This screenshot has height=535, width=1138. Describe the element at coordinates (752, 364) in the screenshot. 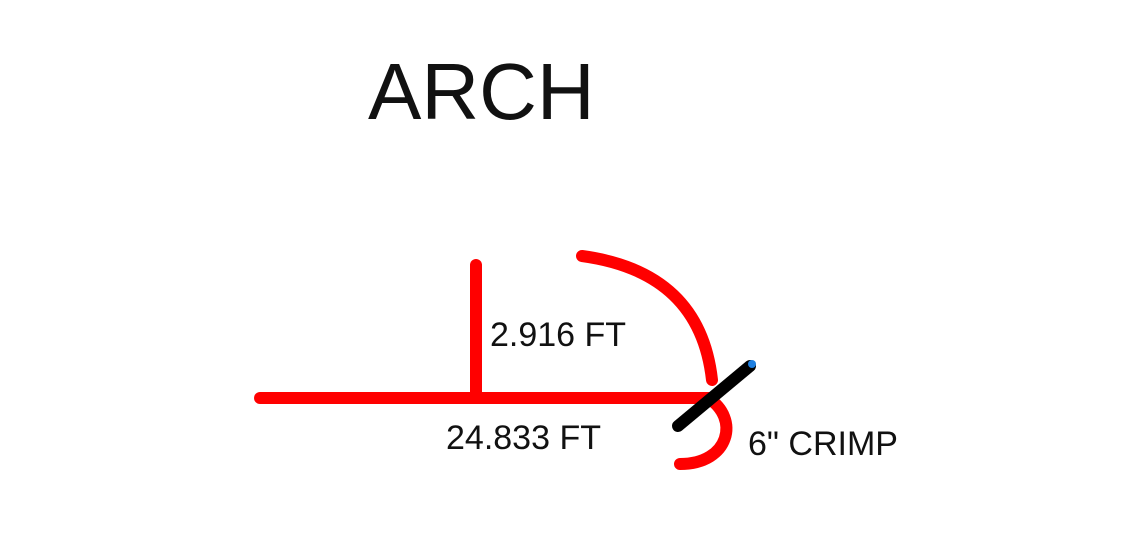

I see `crimp-tool-tip` at that location.